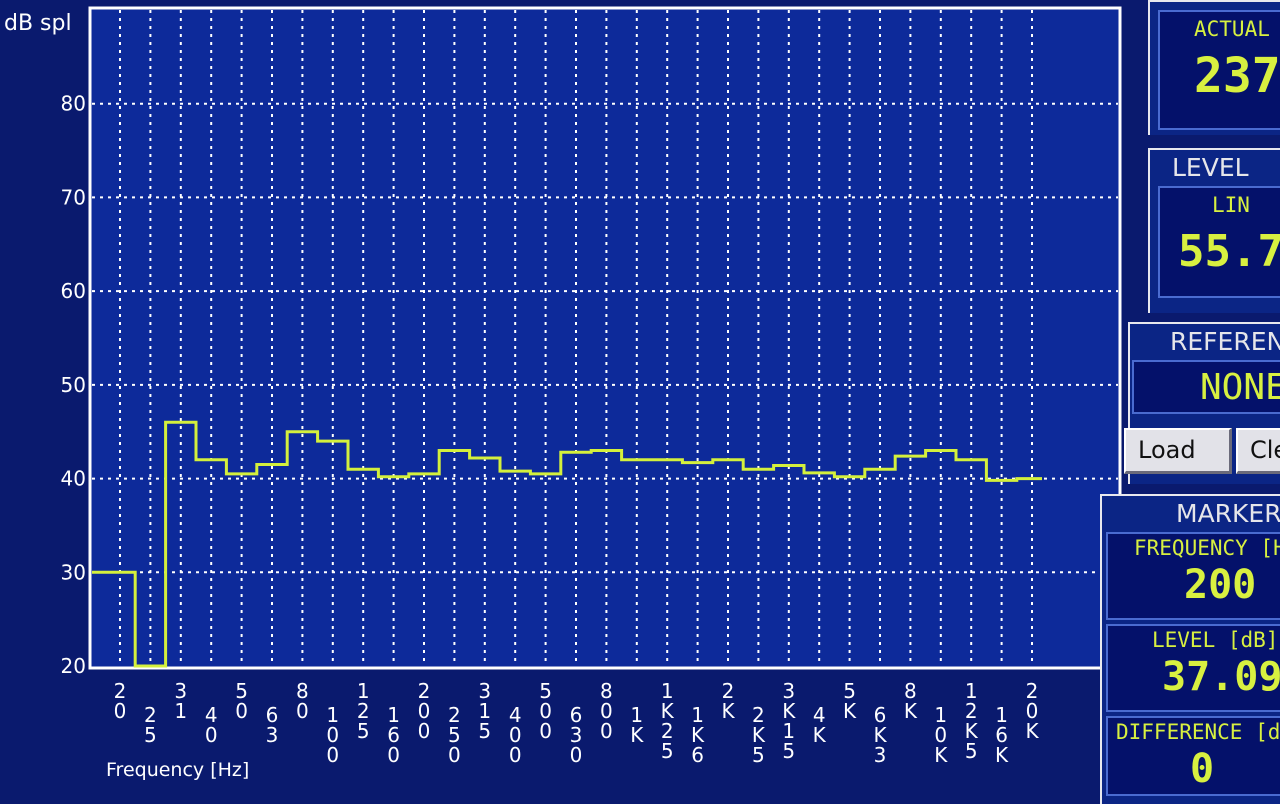 This screenshot has width=1280, height=804. Describe the element at coordinates (1221, 677) in the screenshot. I see `marker-level-value: 37.09` at that location.